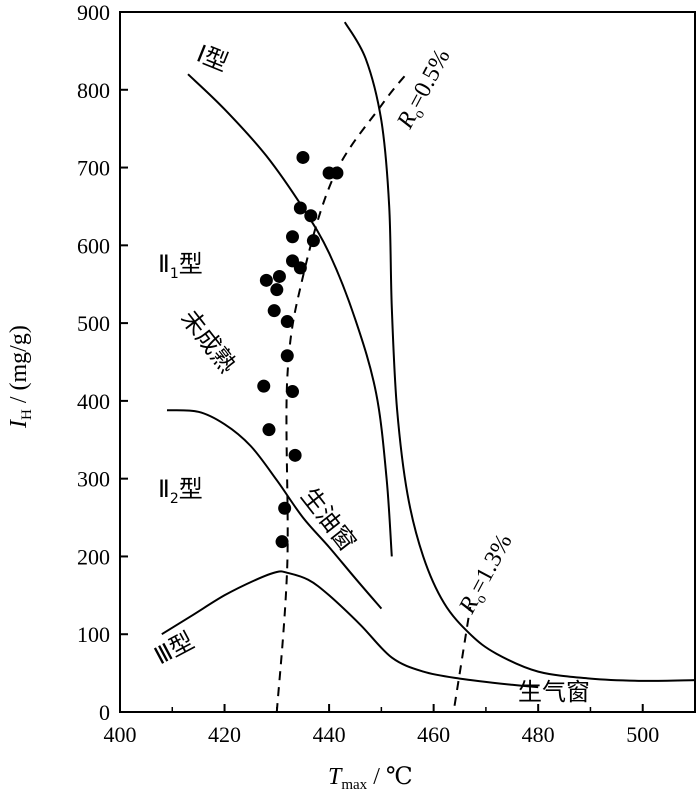 The width and height of the screenshot is (700, 794). What do you see at coordinates (224, 734) in the screenshot?
I see `x-tick-label: 420` at bounding box center [224, 734].